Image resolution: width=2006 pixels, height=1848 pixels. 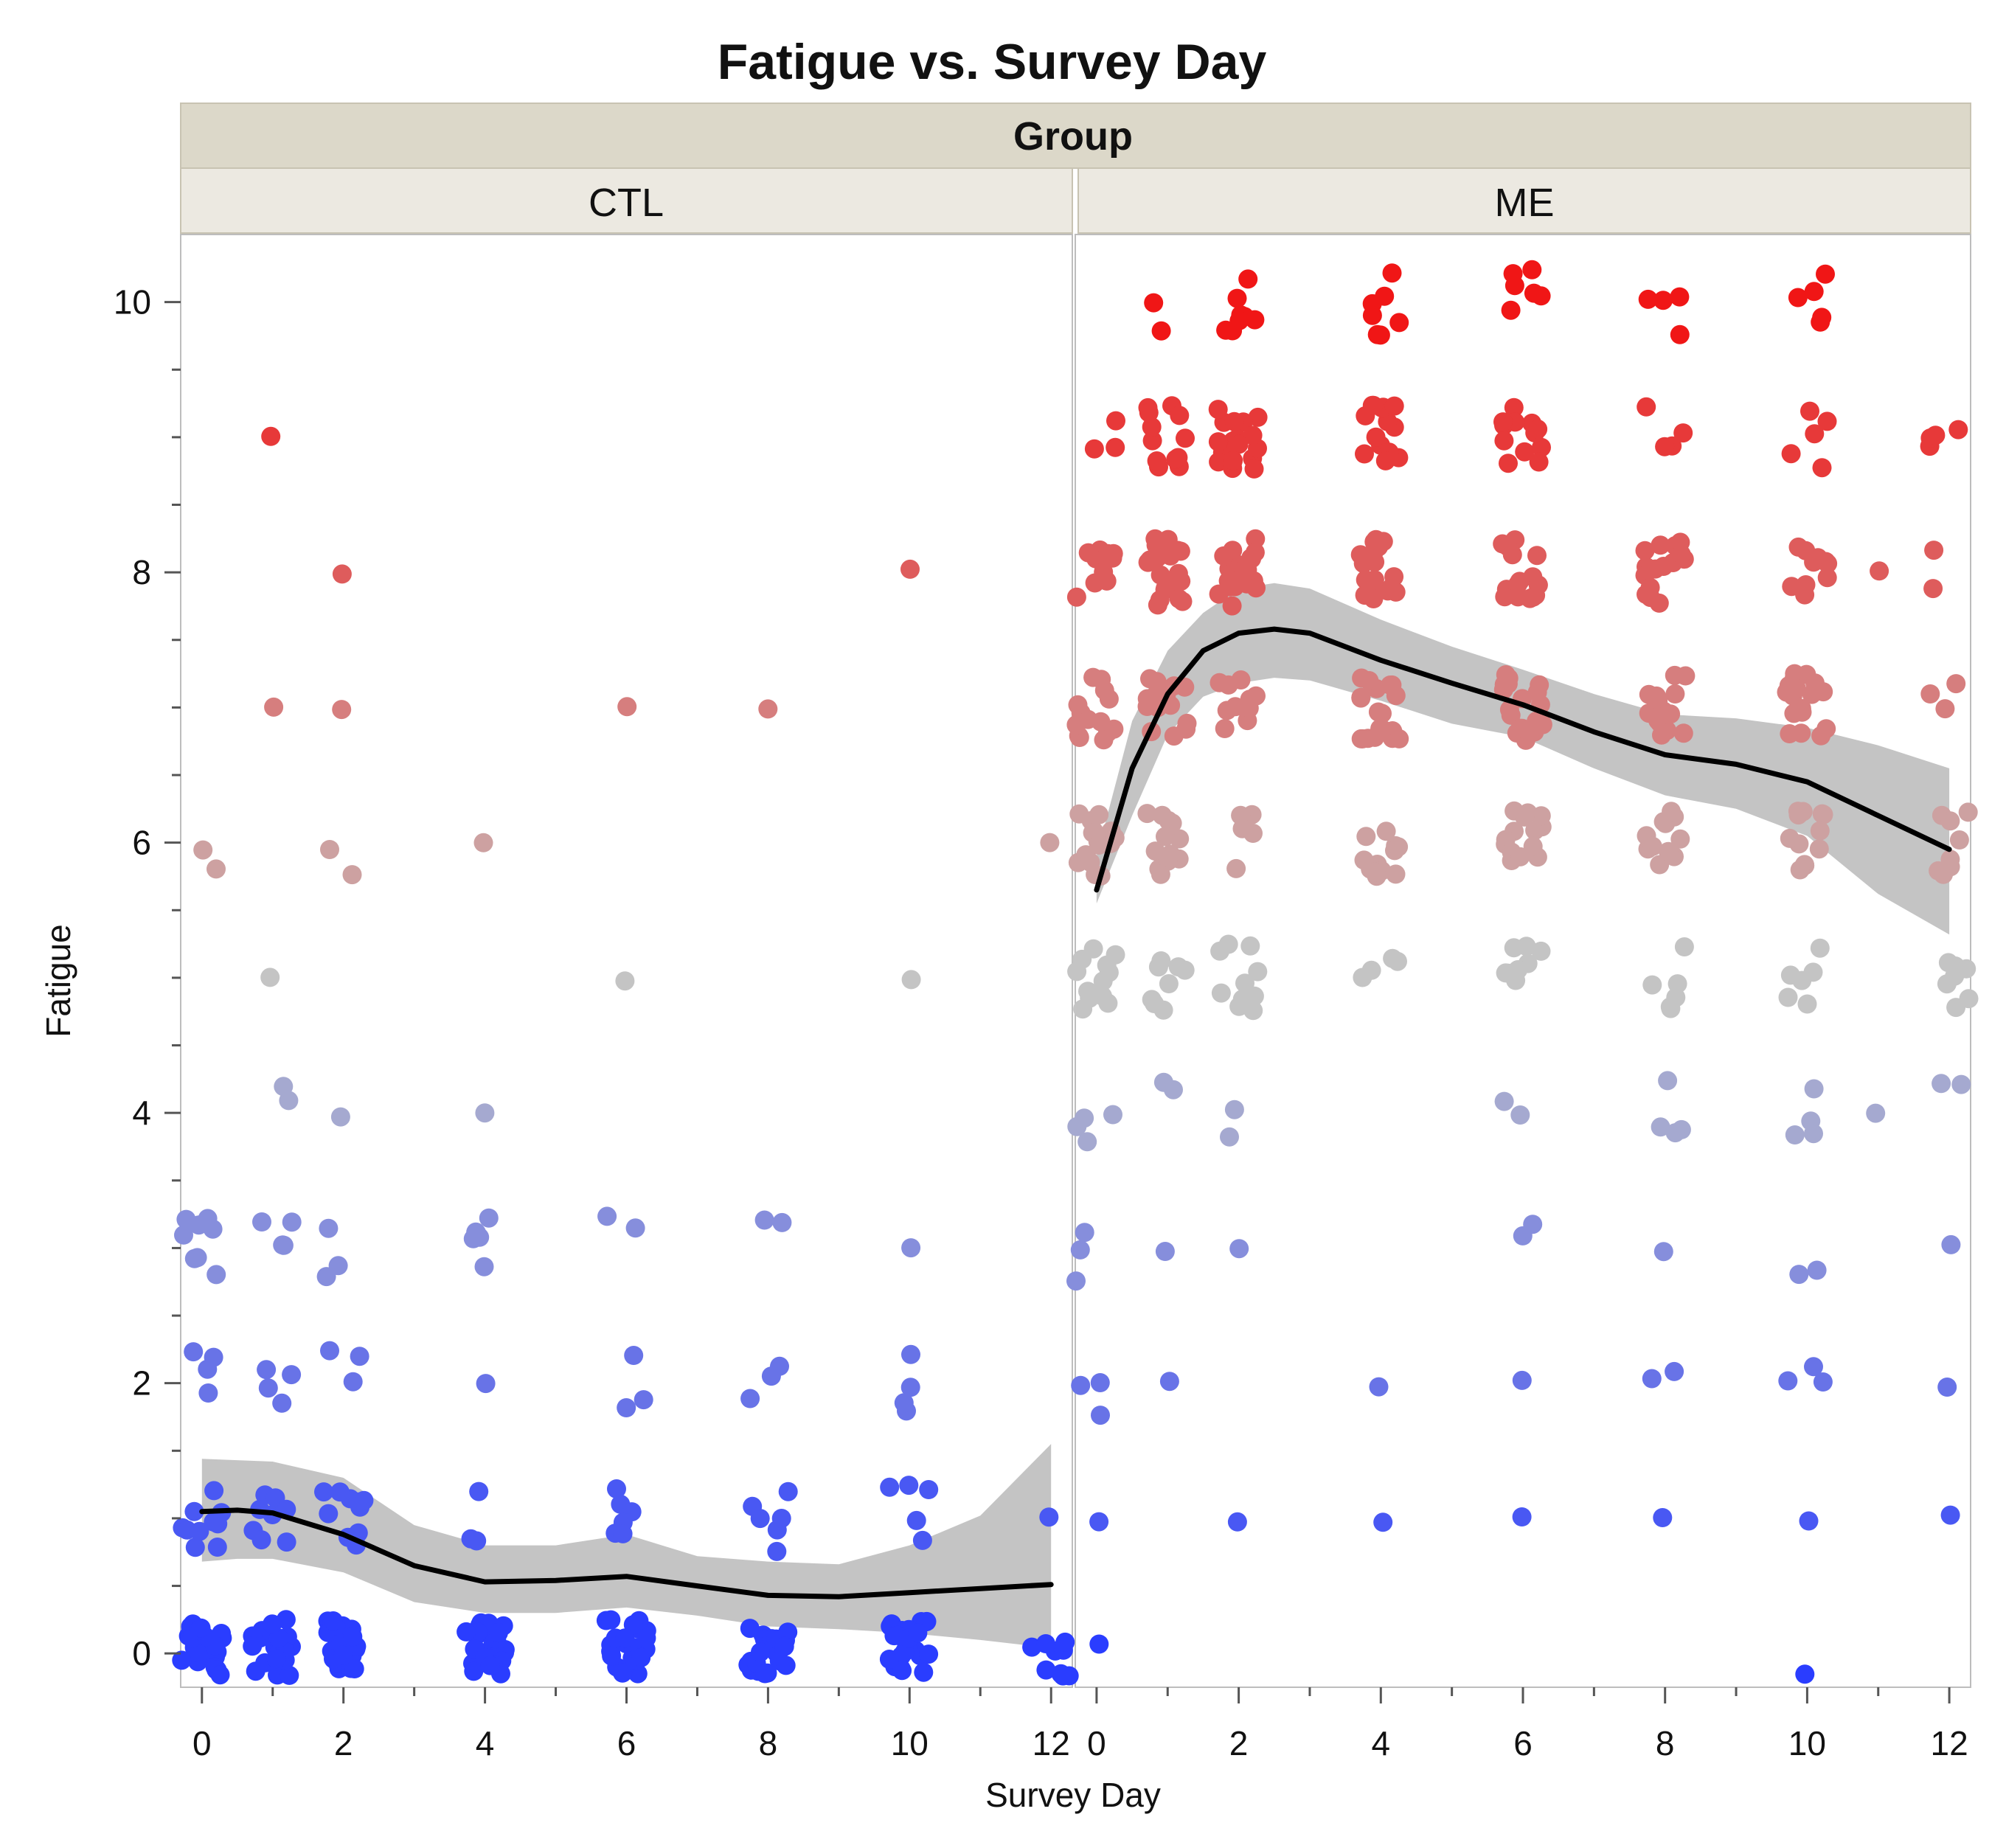 I want to click on y-tick-label: 6, so click(x=141, y=843).